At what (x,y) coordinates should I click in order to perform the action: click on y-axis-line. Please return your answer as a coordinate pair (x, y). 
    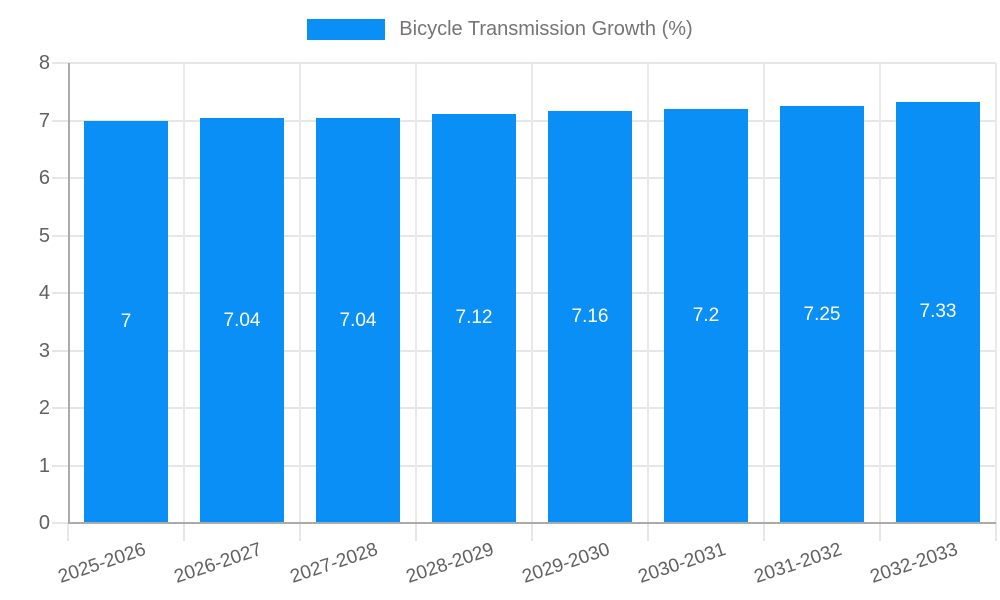
    Looking at the image, I should click on (69, 293).